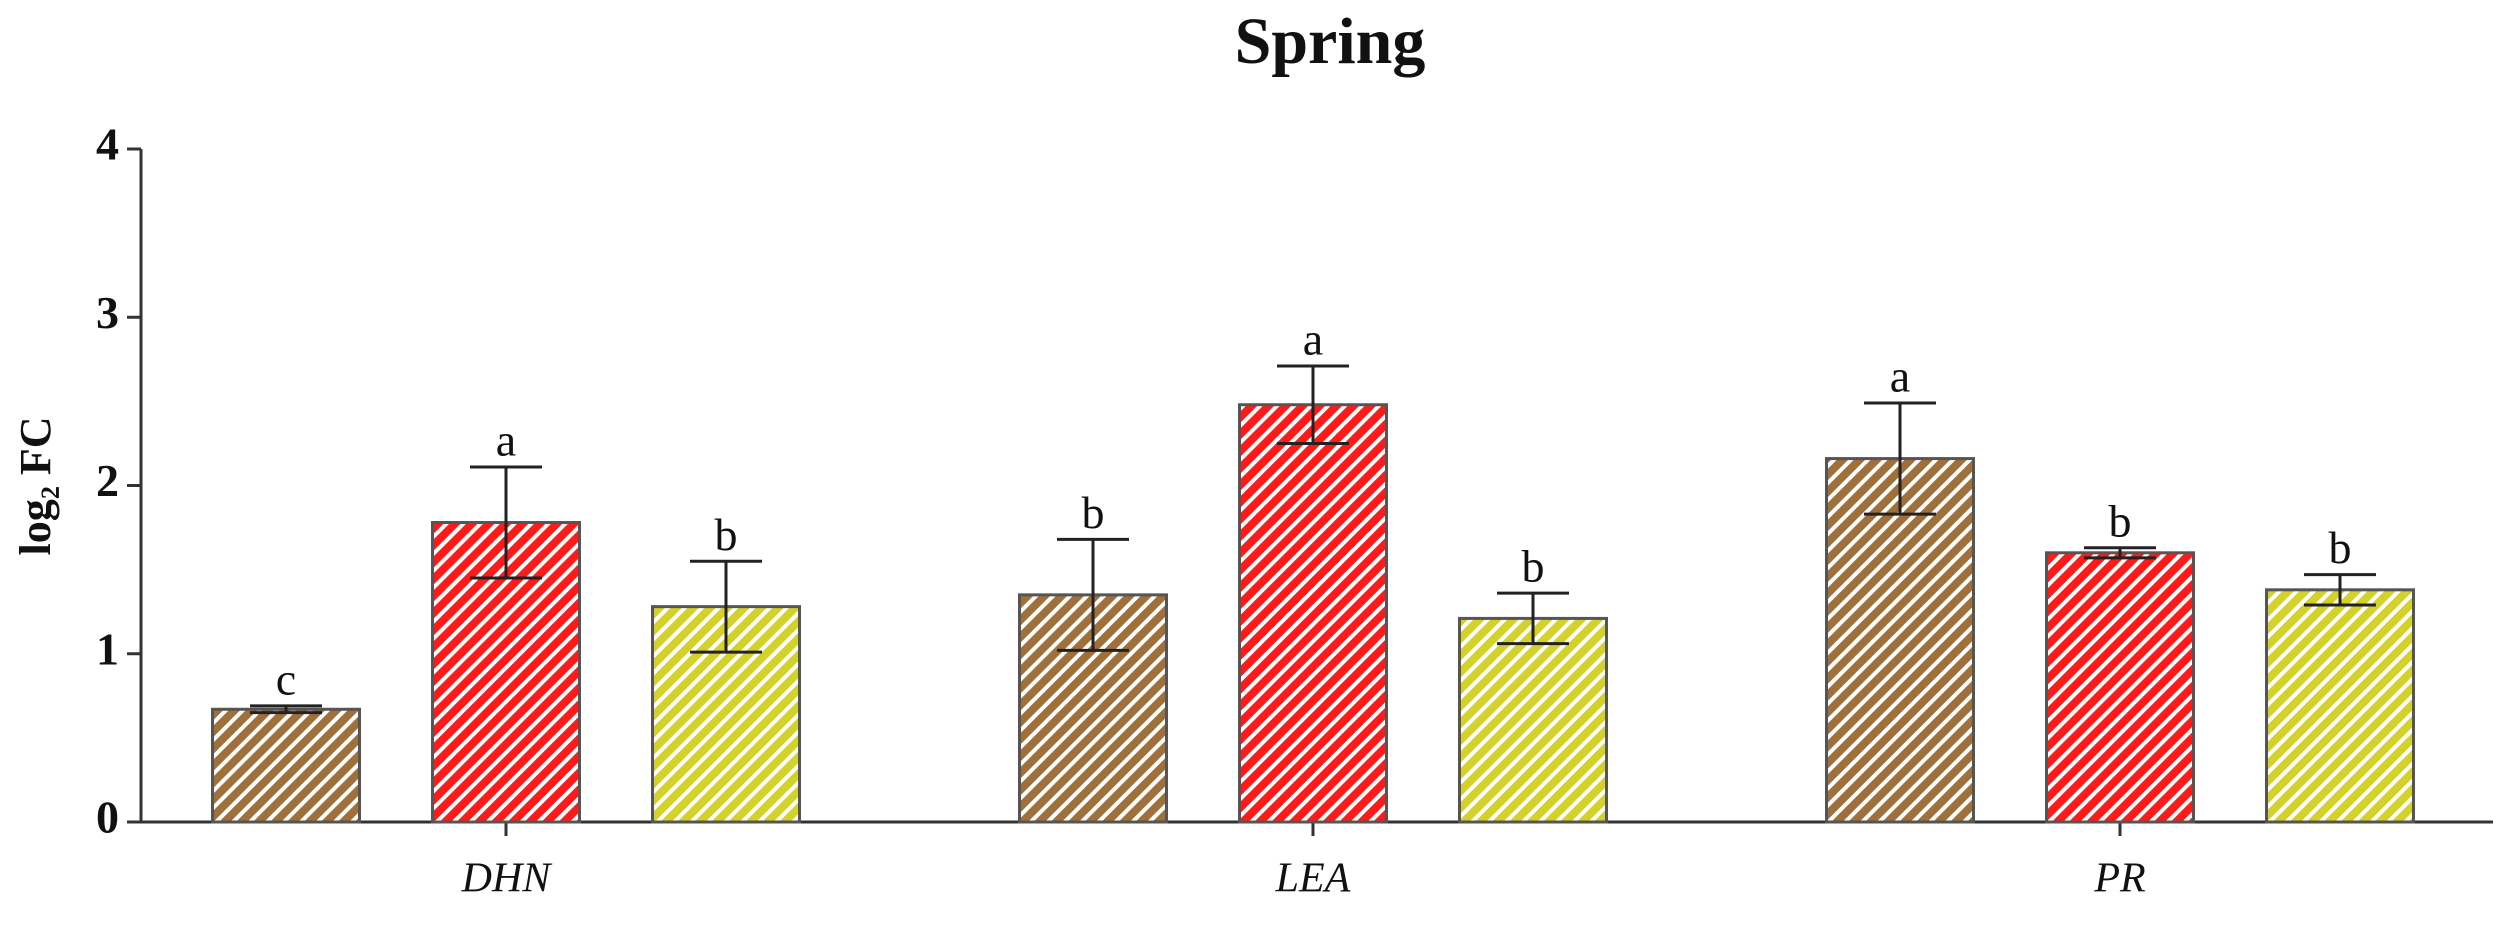 This screenshot has width=2513, height=932. What do you see at coordinates (107, 144) in the screenshot?
I see `y-tick-label: 4` at bounding box center [107, 144].